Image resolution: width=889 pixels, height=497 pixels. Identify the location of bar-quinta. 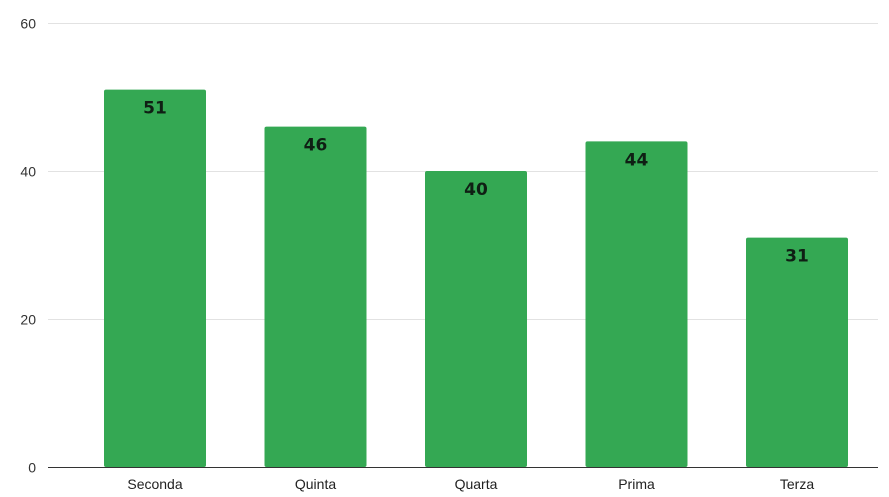
(315, 296).